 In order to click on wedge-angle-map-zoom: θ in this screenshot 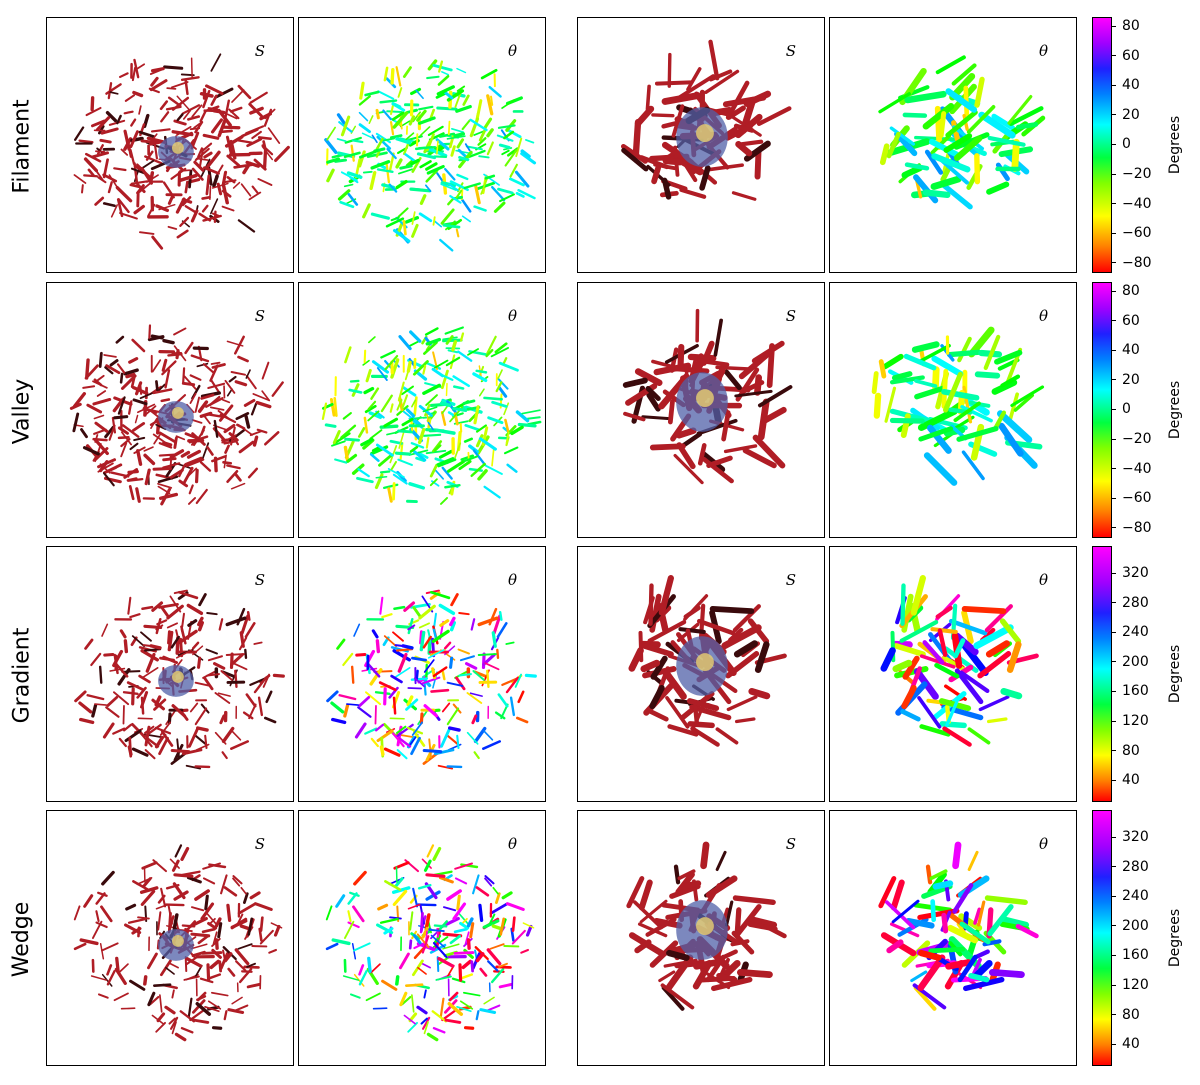, I will do `click(953, 938)`.